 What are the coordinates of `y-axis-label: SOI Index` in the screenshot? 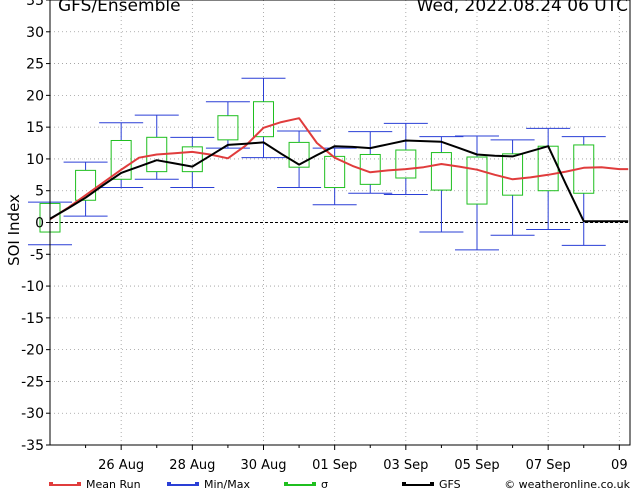 It's located at (14, 230).